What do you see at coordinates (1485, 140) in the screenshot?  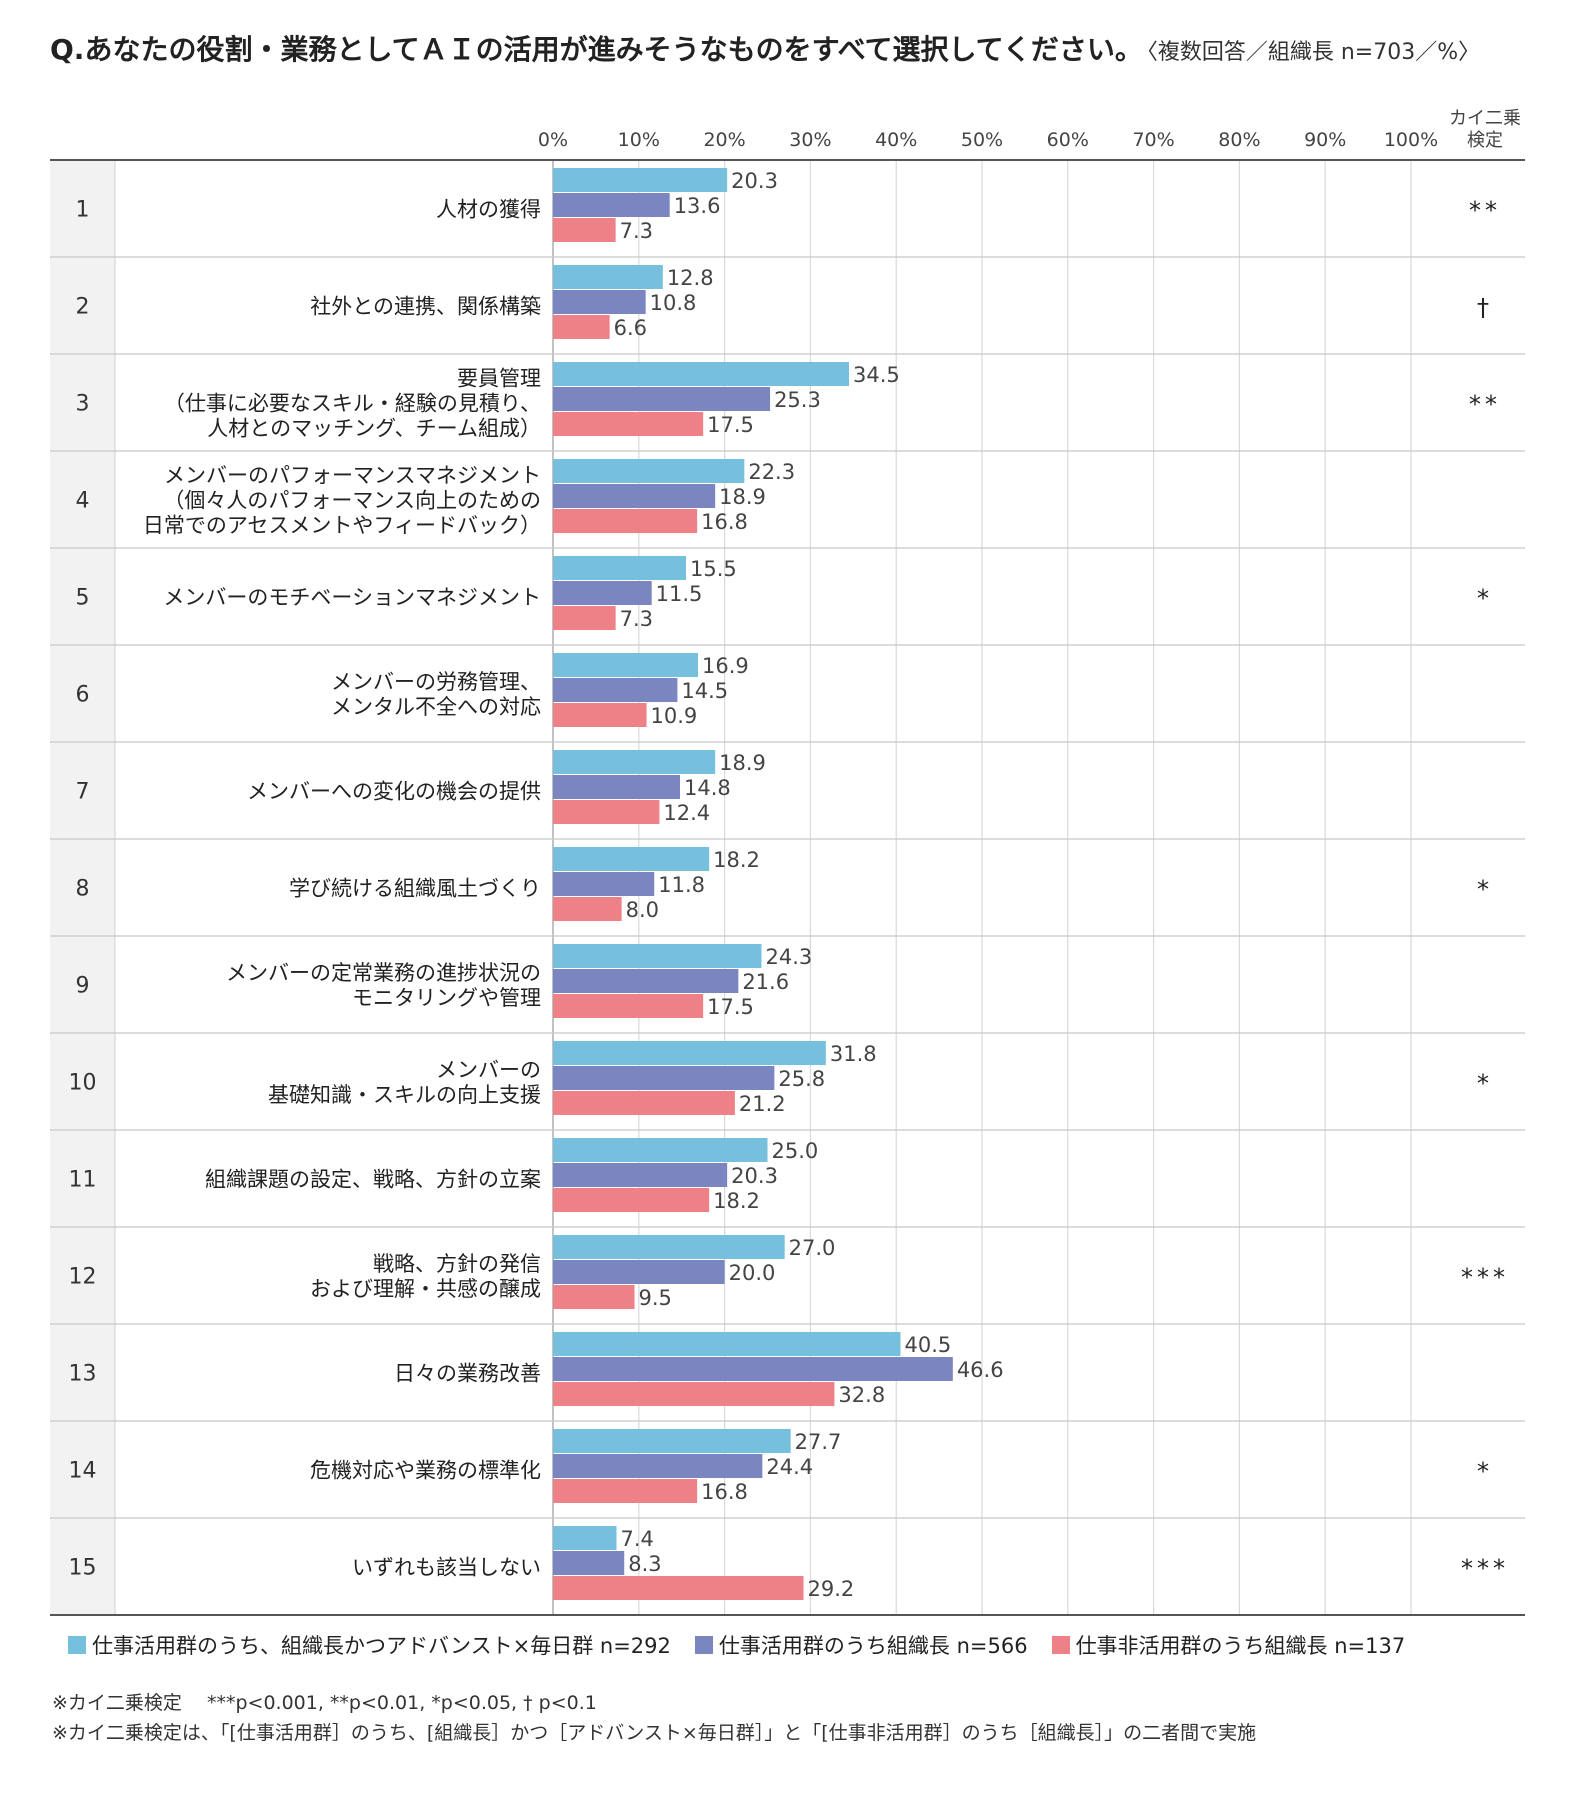 I see `chi-square-header-line-2: 検定` at bounding box center [1485, 140].